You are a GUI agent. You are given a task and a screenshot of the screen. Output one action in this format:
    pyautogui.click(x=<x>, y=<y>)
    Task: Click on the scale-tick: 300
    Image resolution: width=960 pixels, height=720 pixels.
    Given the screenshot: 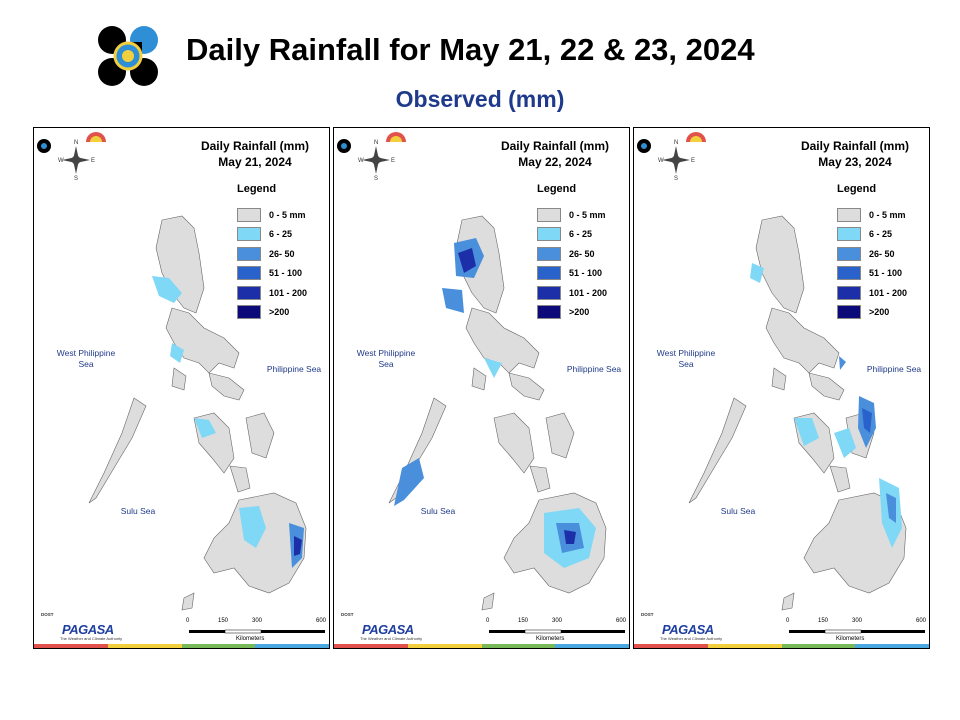 What is the action you would take?
    pyautogui.click(x=857, y=621)
    